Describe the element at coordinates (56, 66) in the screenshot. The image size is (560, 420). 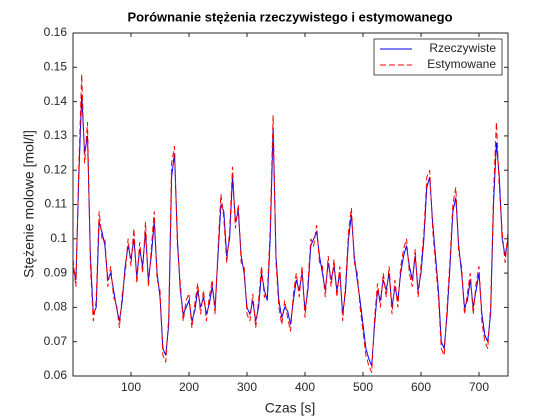
I see `y-tick-label: 0.15` at that location.